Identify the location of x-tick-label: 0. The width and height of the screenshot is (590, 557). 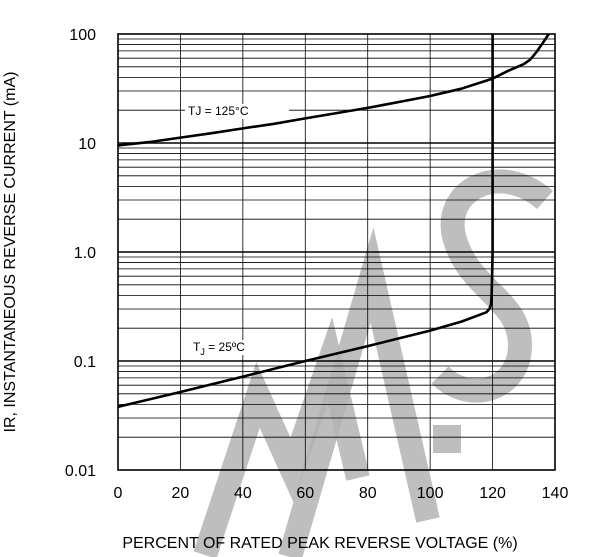
(118, 493).